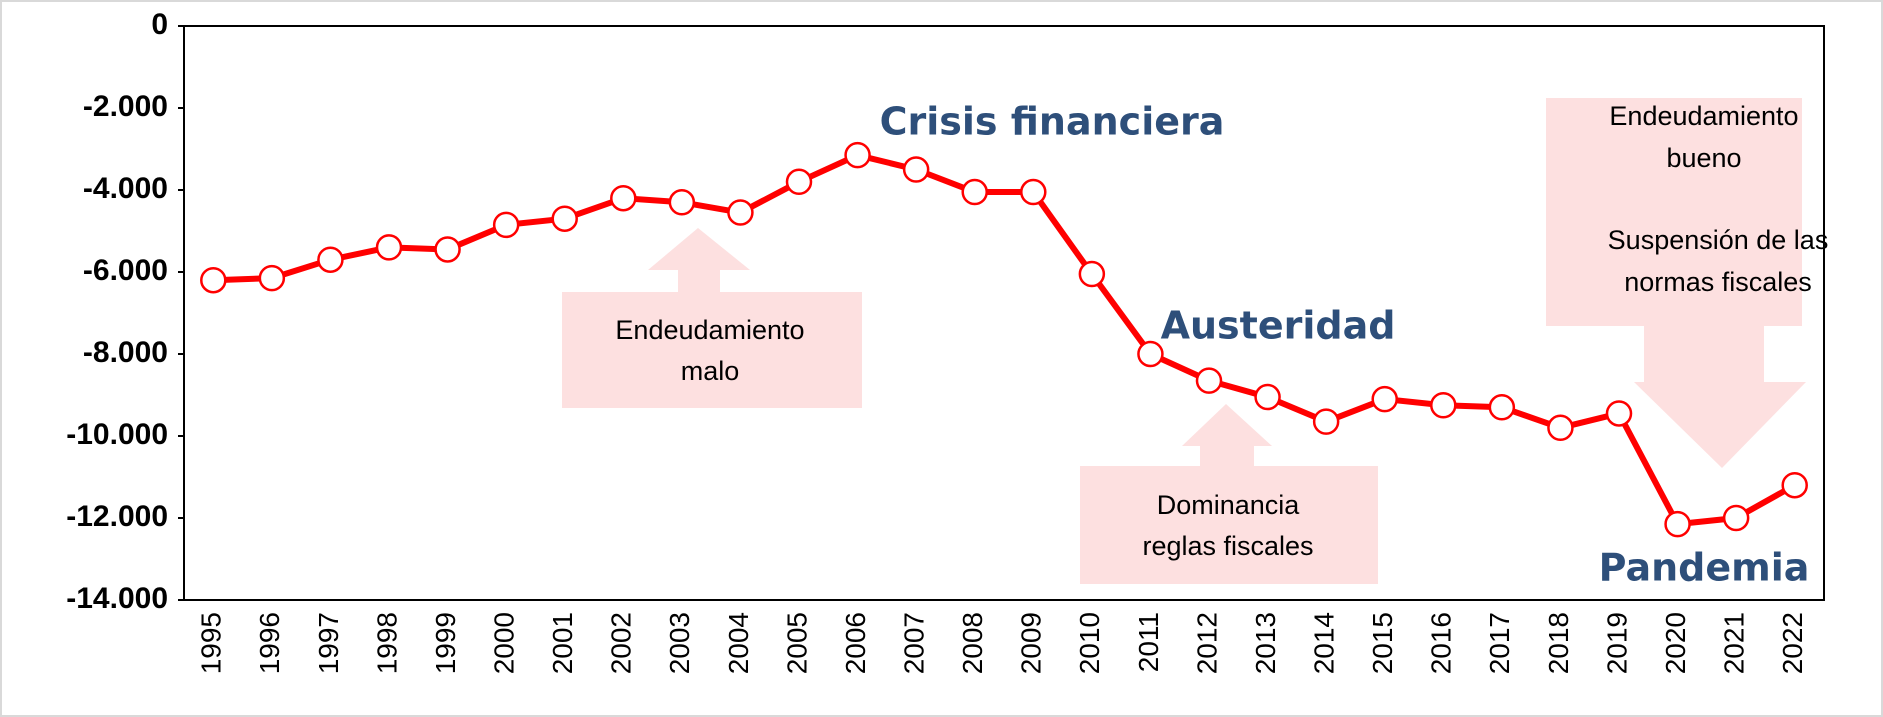 Image resolution: width=1883 pixels, height=717 pixels. Describe the element at coordinates (117, 434) in the screenshot. I see `y-tick-label: -10.000` at that location.